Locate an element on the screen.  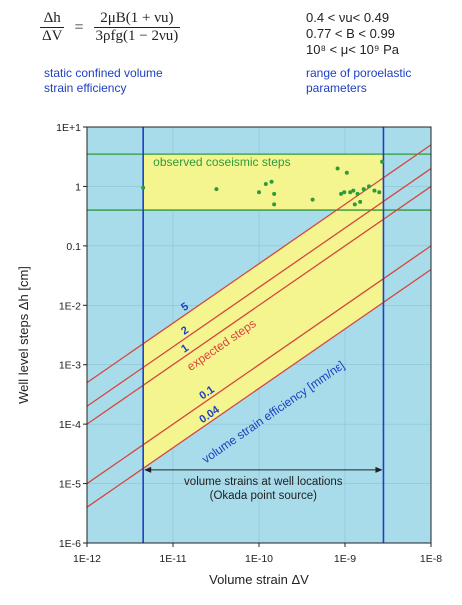
x-axis-label: Volume strain ΔV is located at coordinates (259, 579).